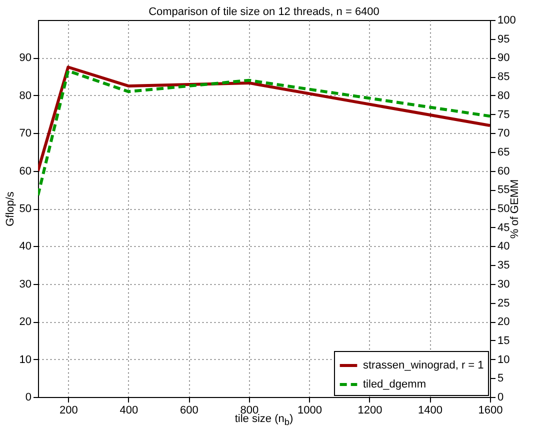  Describe the element at coordinates (507, 20) in the screenshot. I see `y2-tick-label: 100` at that location.